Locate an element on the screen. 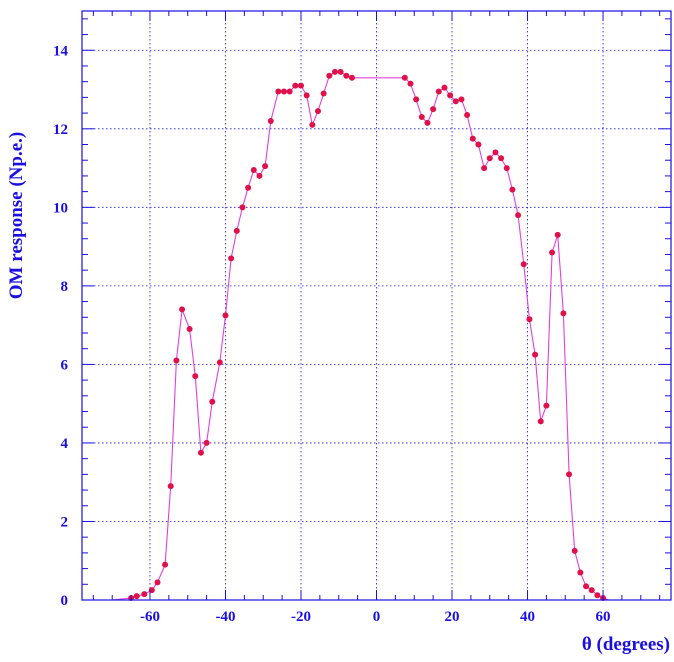  y-tick-label: 8 is located at coordinates (65, 287).